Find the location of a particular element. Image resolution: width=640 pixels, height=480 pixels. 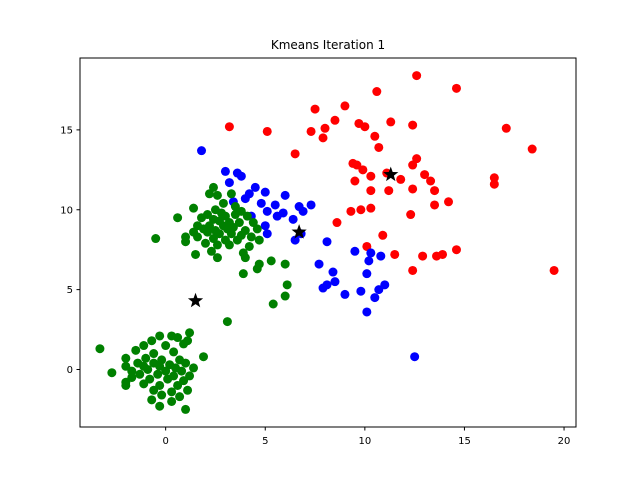

x-tick-label-0: 0 is located at coordinates (165, 441).